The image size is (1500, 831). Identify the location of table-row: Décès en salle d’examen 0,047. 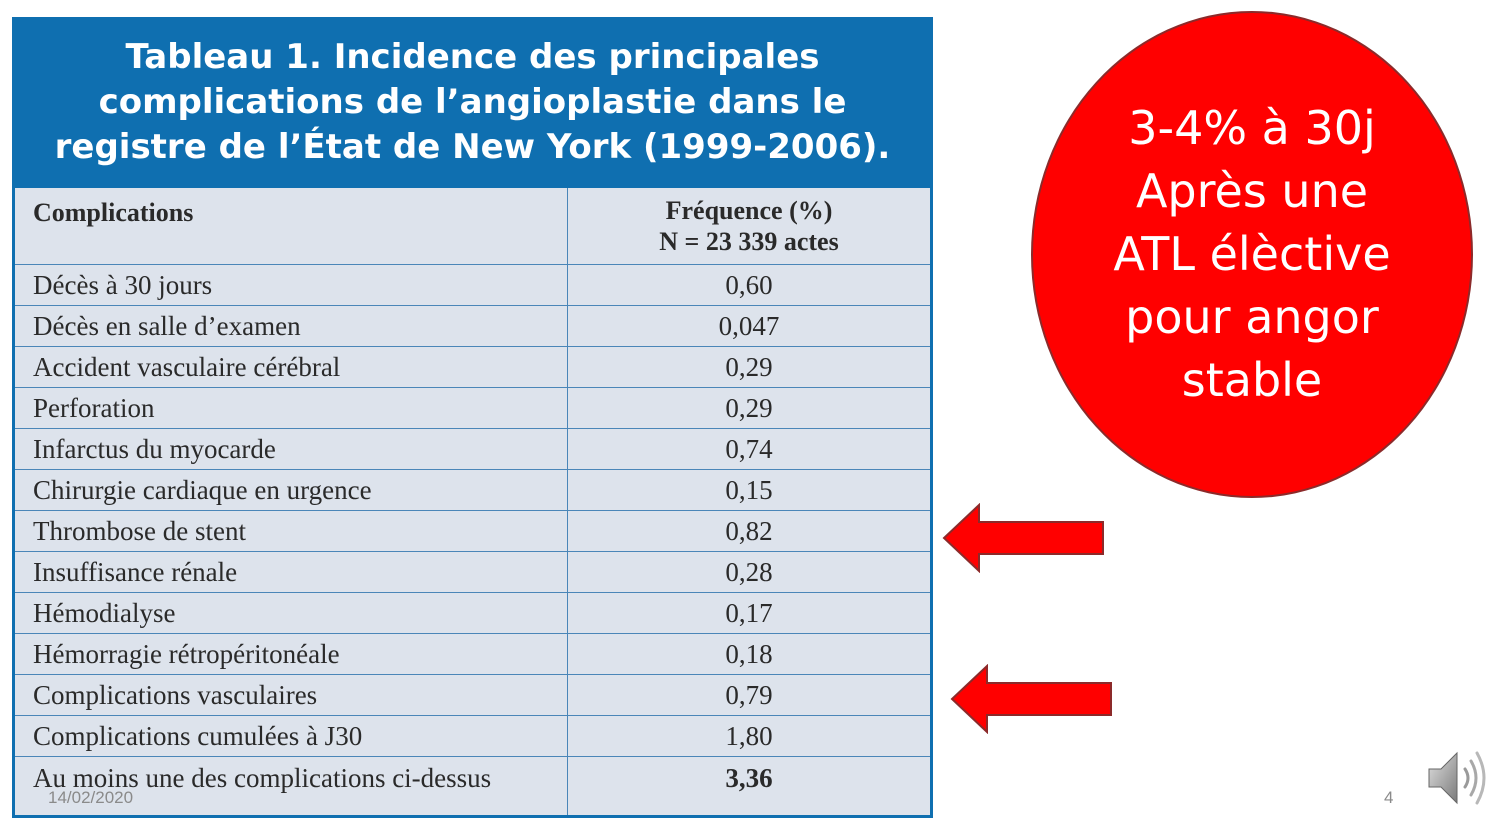
(472, 326).